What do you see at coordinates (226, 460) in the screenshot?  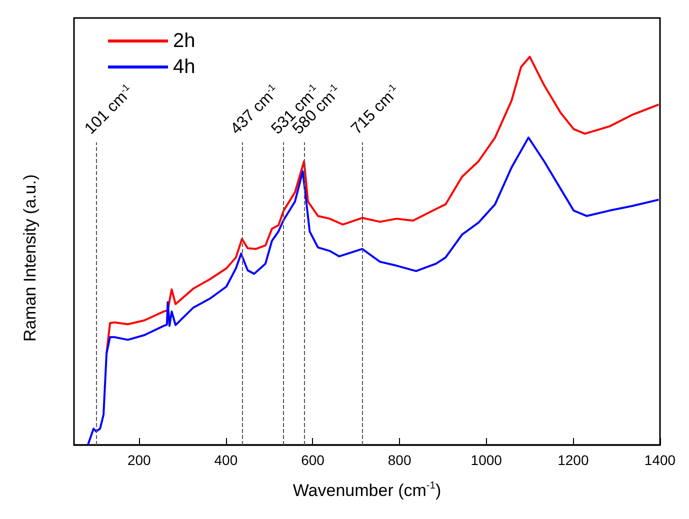 I see `x-tick-label: 400` at bounding box center [226, 460].